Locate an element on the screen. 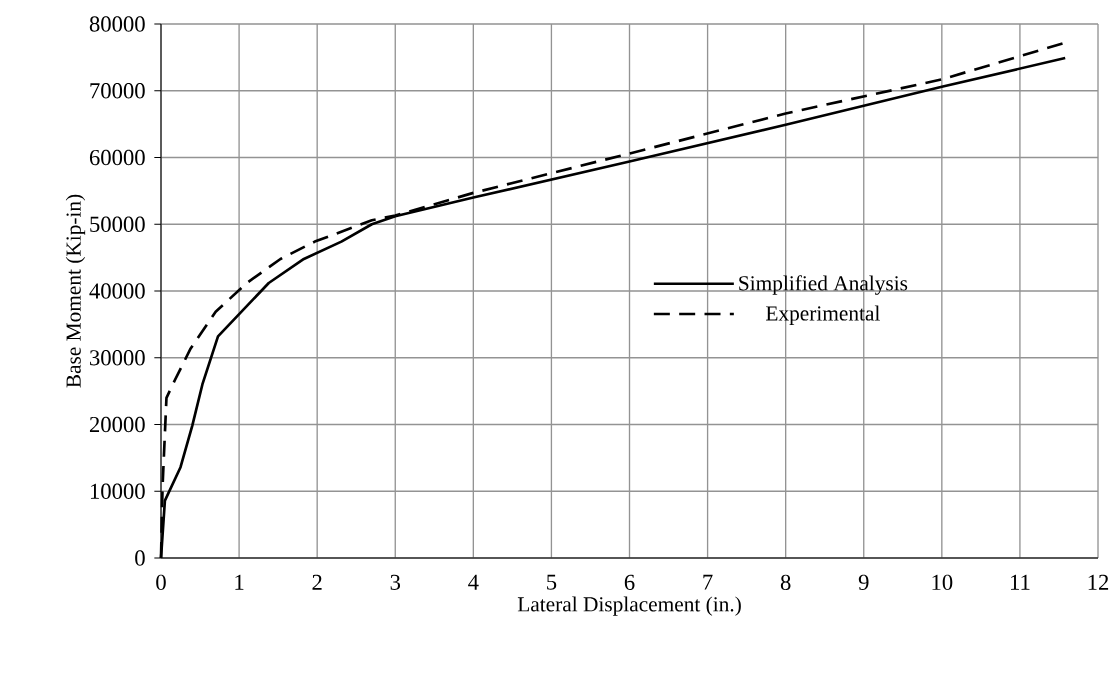  x-tick-label: 0 is located at coordinates (161, 582).